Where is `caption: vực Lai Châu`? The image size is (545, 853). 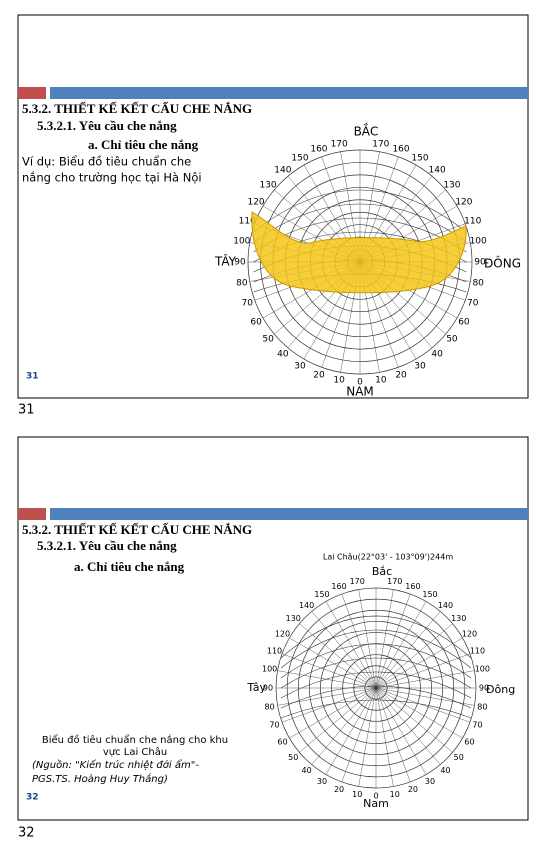
caption: vực Lai Châu is located at coordinates (135, 752).